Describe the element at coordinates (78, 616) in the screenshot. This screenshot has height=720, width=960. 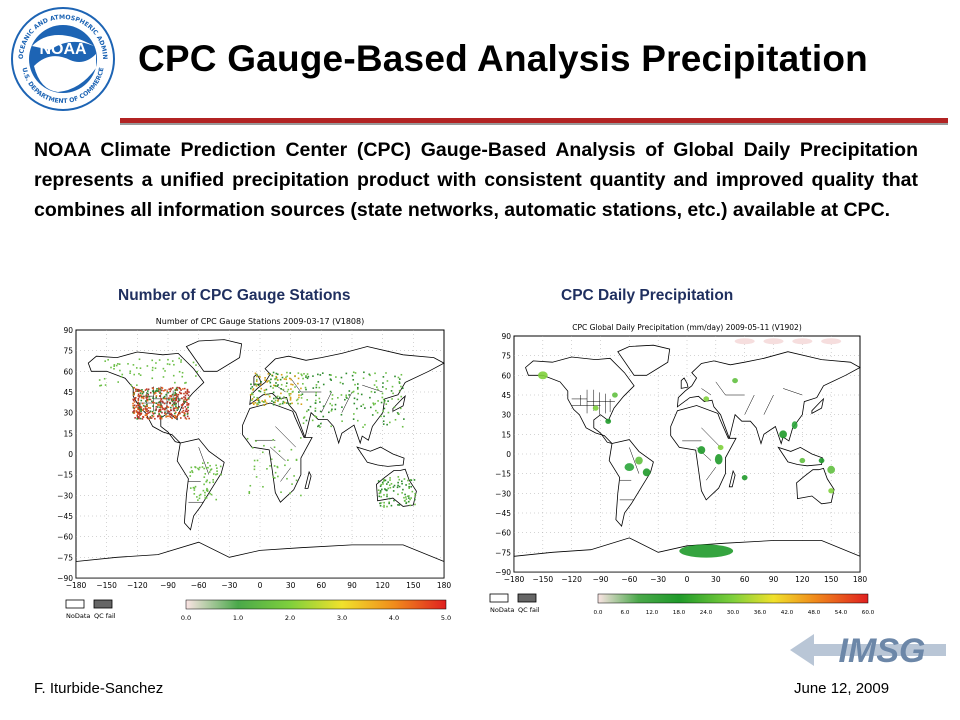
I see `left-nodata-label: NoData` at that location.